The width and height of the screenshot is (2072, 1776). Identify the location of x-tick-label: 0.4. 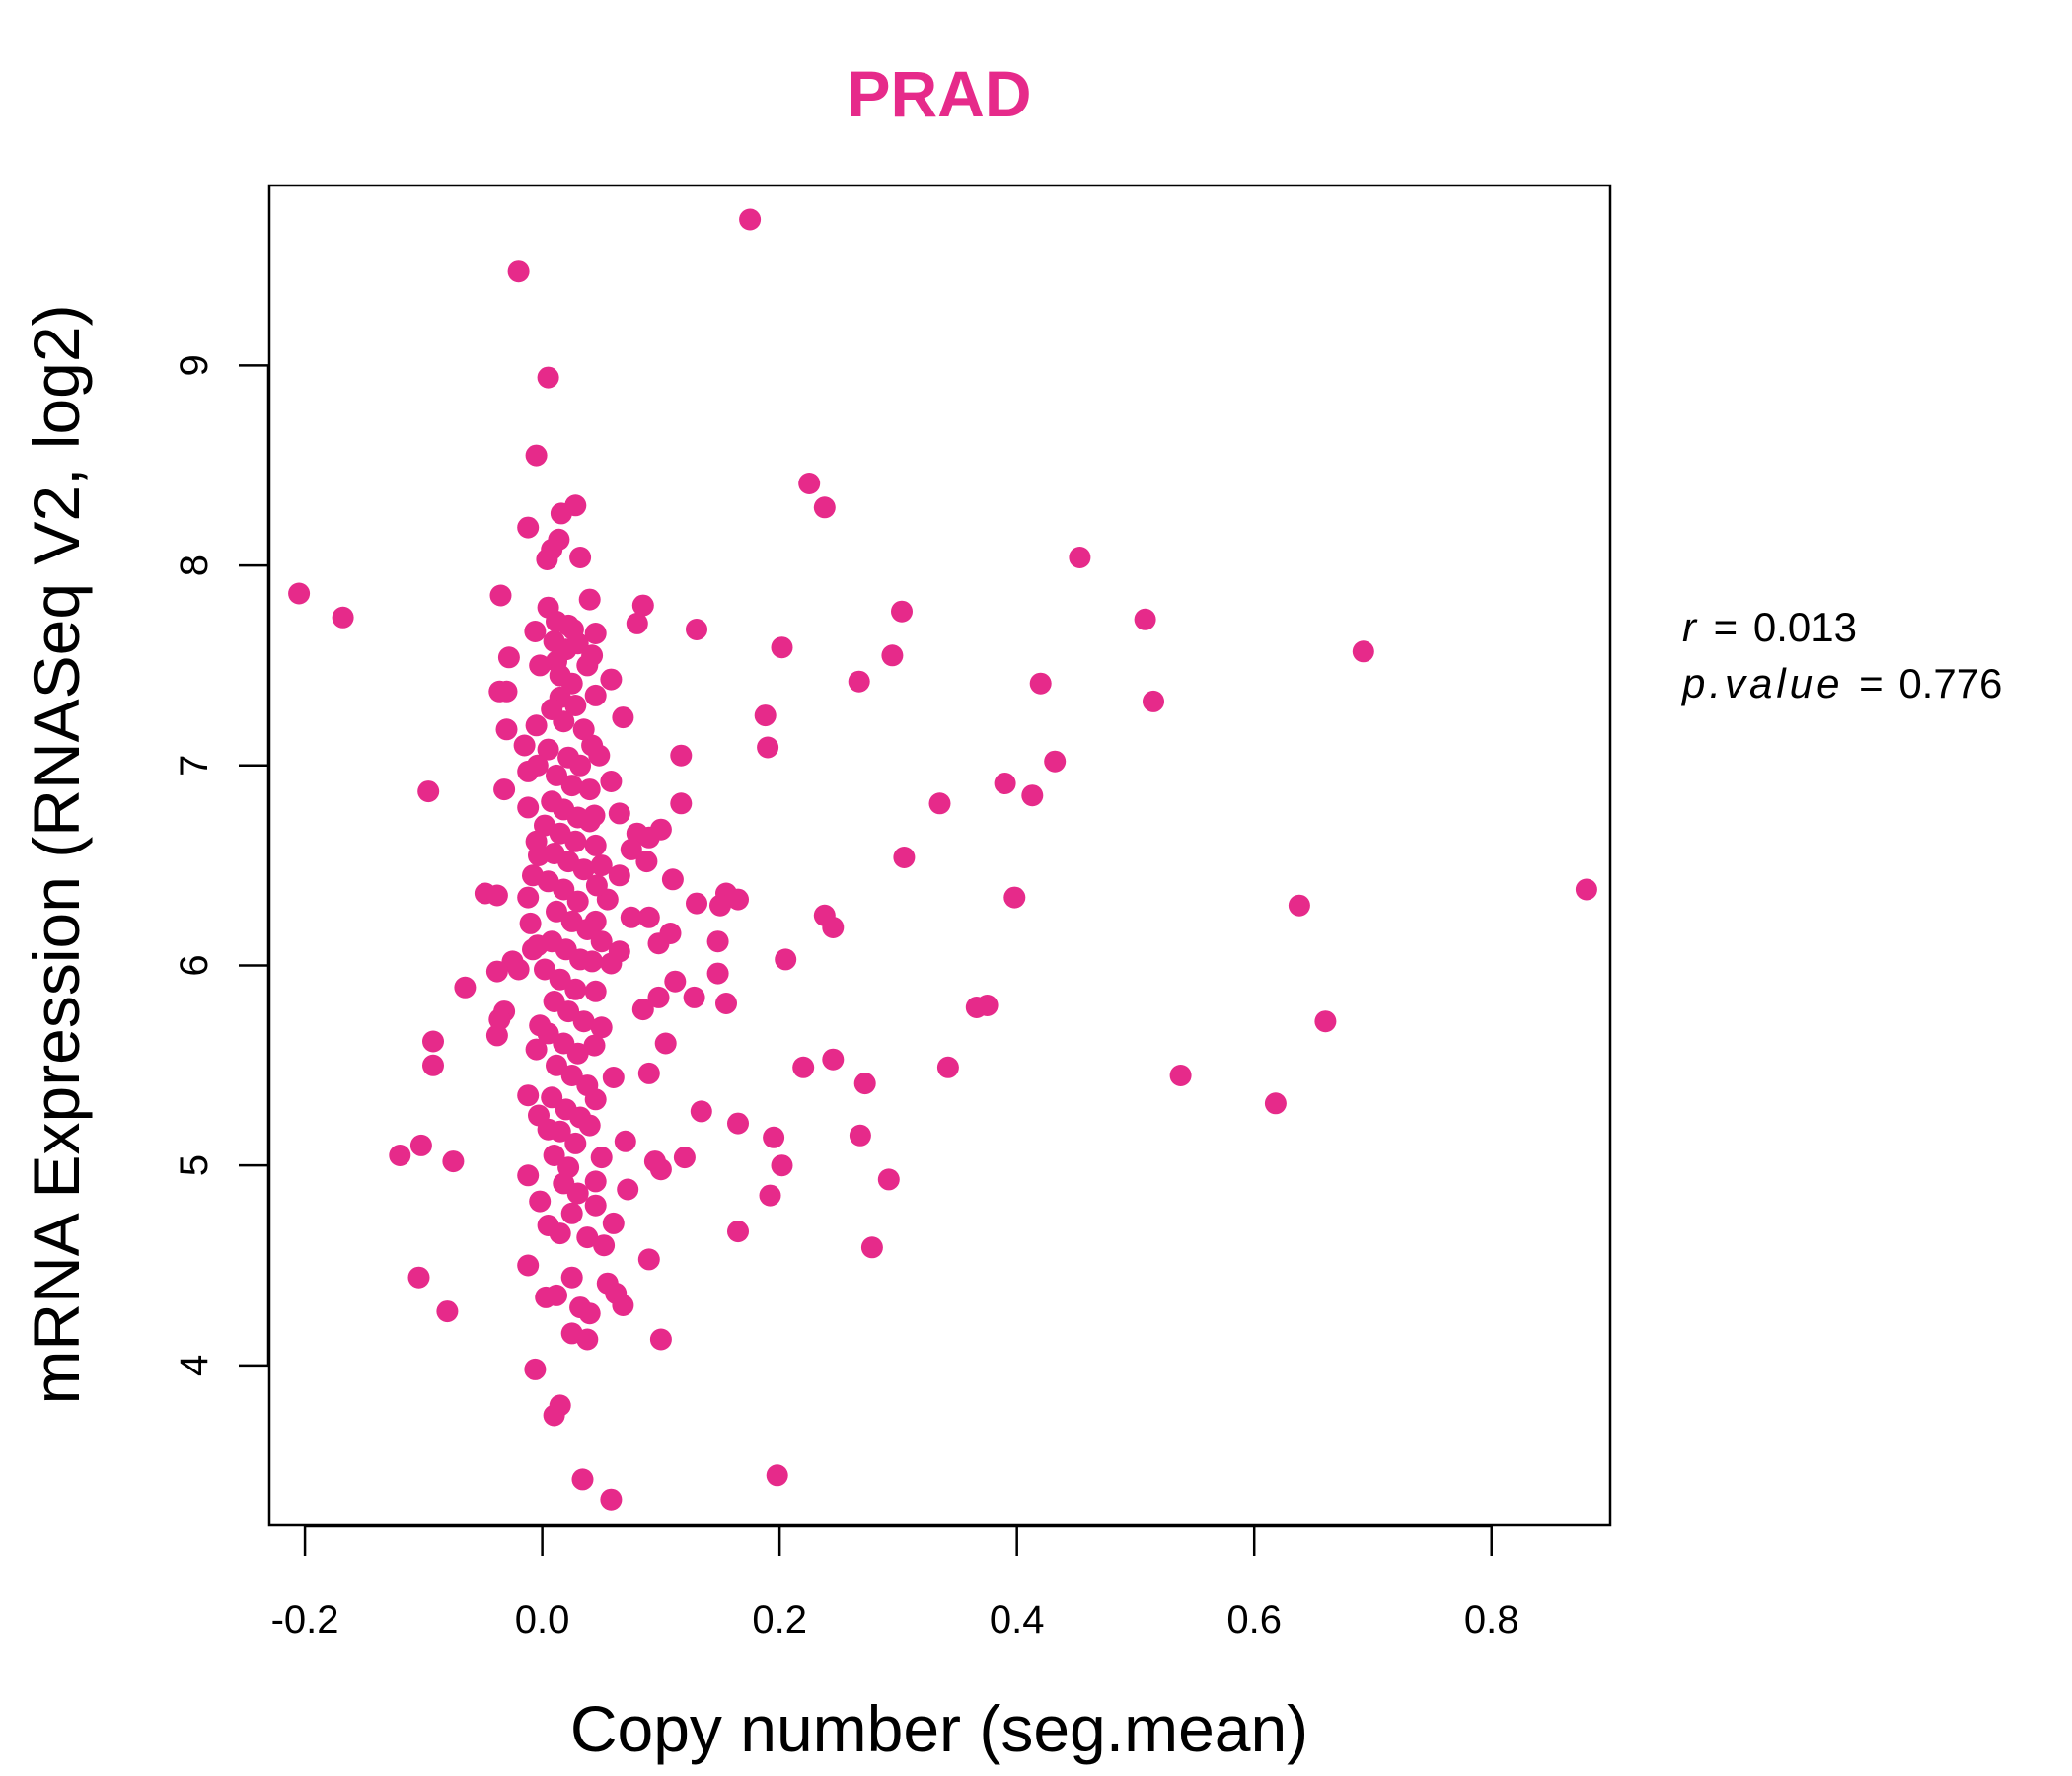
(1017, 1620).